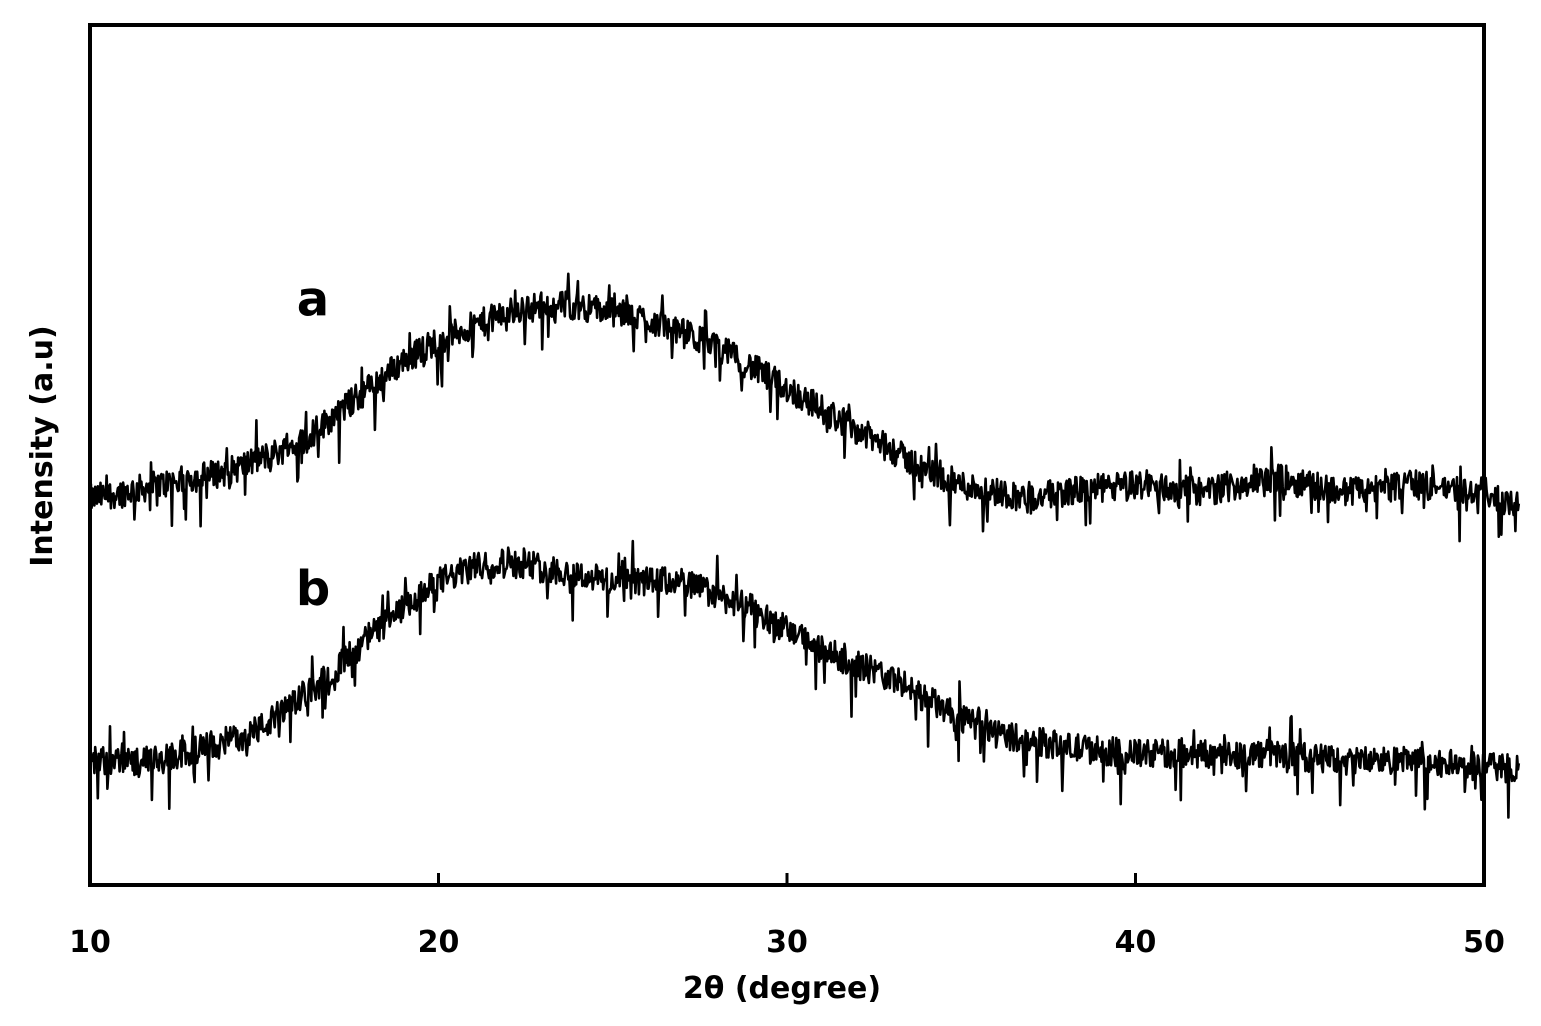 This screenshot has width=1541, height=1026. I want to click on x-tick-label: 20, so click(439, 942).